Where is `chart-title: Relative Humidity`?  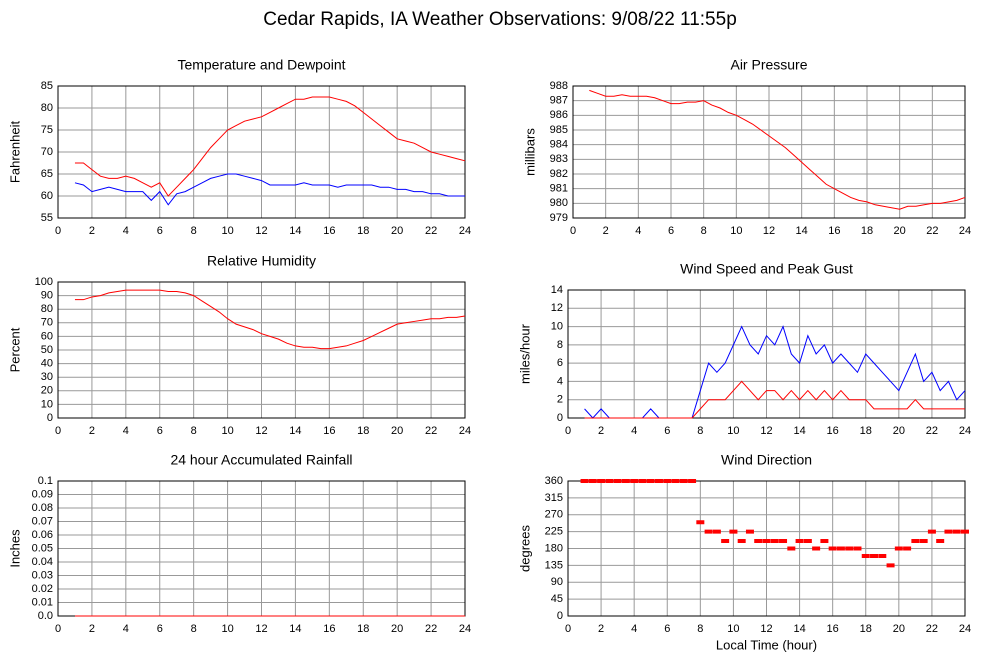
chart-title: Relative Humidity is located at coordinates (261, 261).